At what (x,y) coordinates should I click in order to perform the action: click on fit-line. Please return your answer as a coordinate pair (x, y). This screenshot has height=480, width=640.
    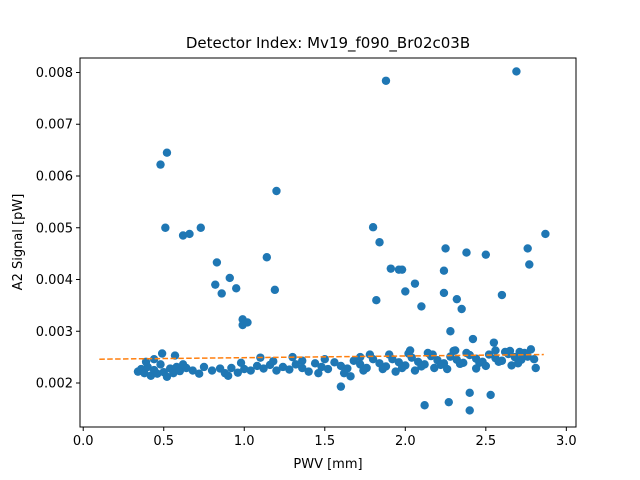
    Looking at the image, I should click on (321, 356).